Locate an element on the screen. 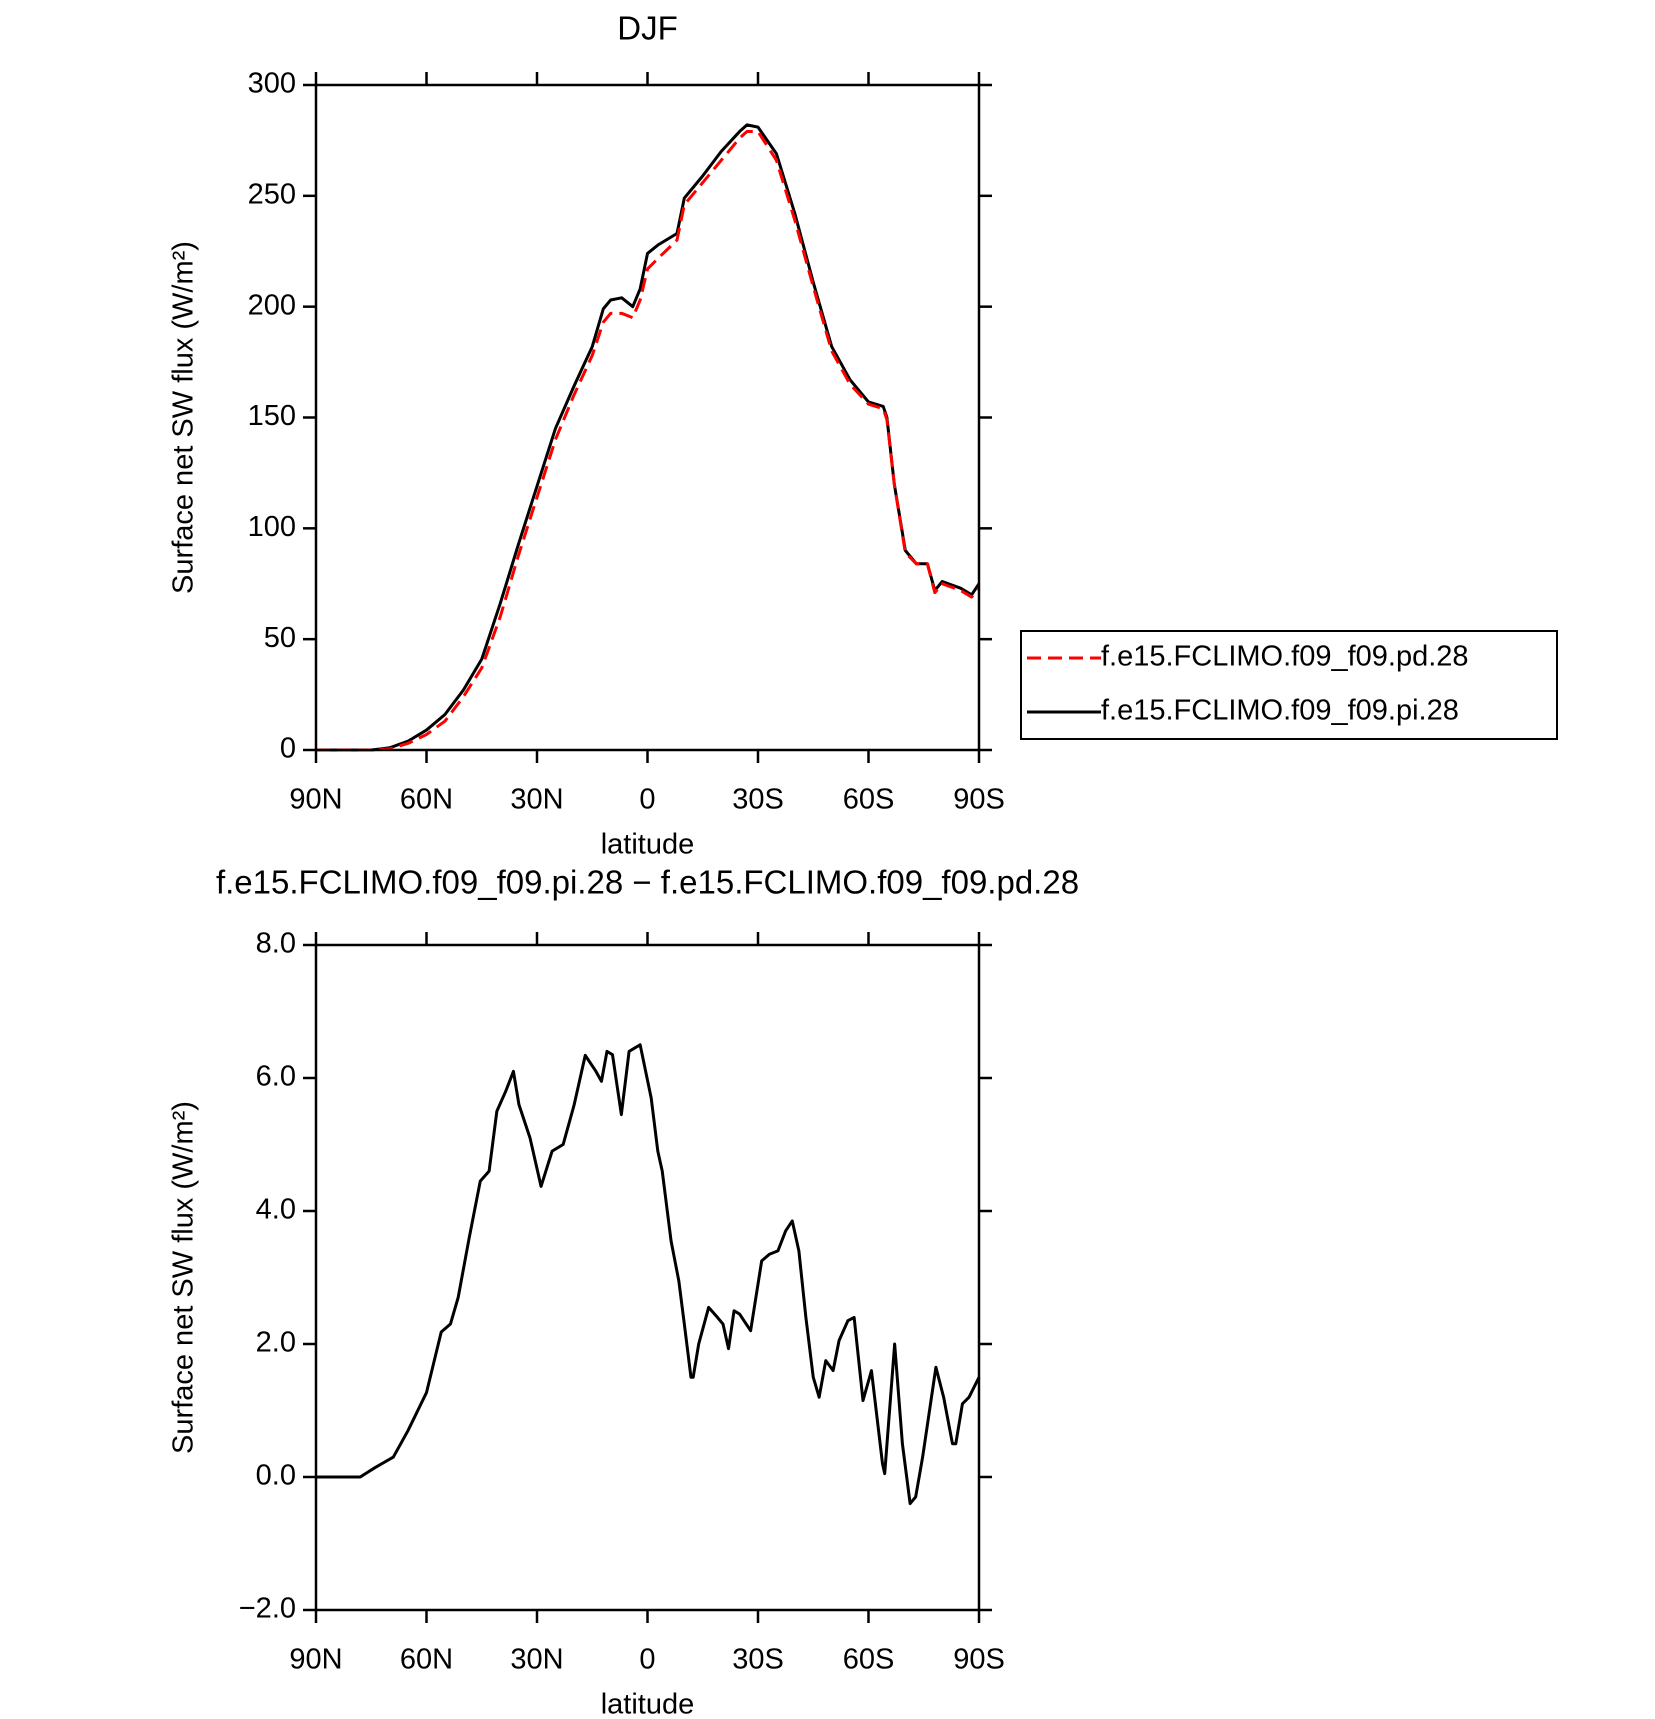 The height and width of the screenshot is (1719, 1655). legend-box is located at coordinates (1289, 685).